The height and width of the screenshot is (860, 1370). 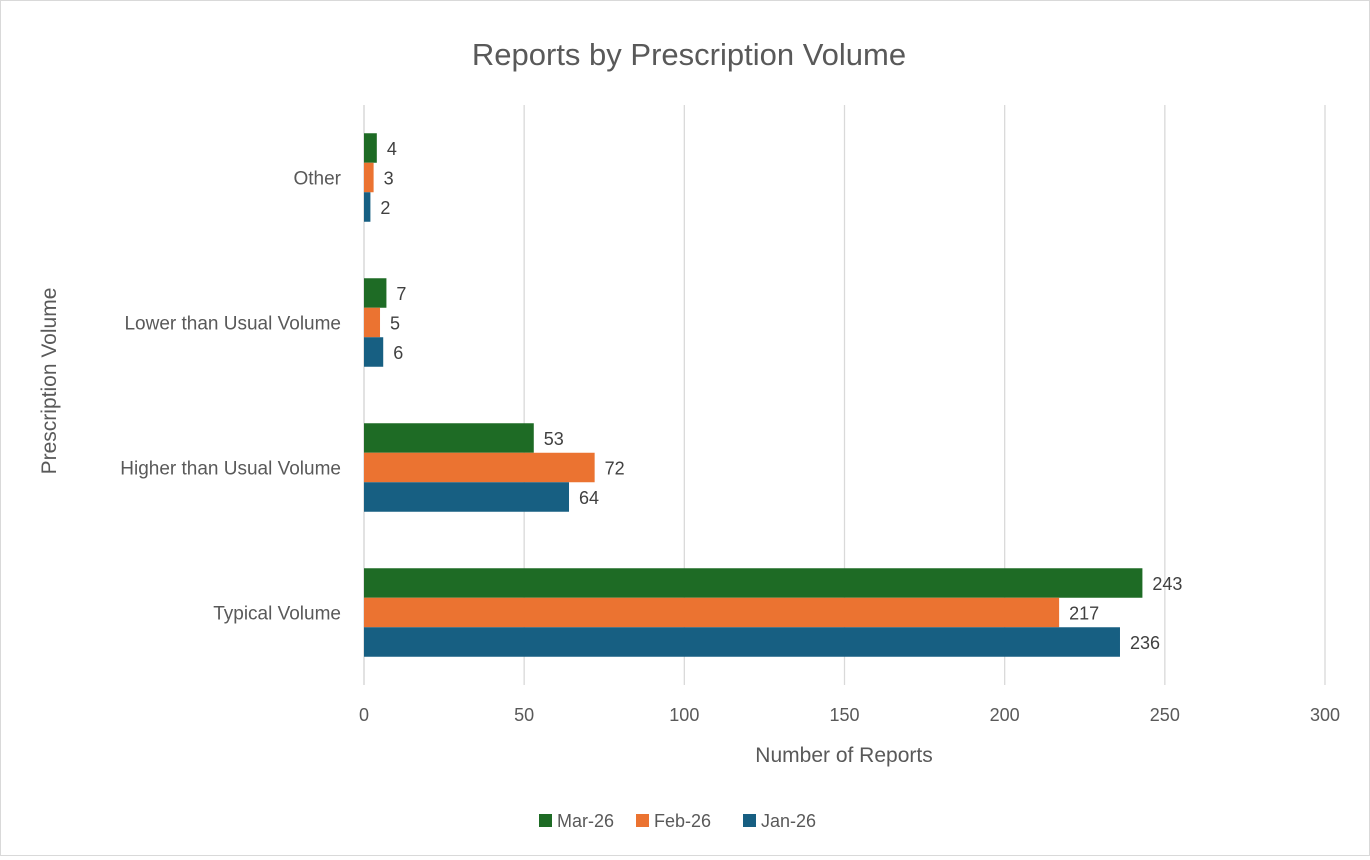 What do you see at coordinates (615, 469) in the screenshot?
I see `data-label: 72` at bounding box center [615, 469].